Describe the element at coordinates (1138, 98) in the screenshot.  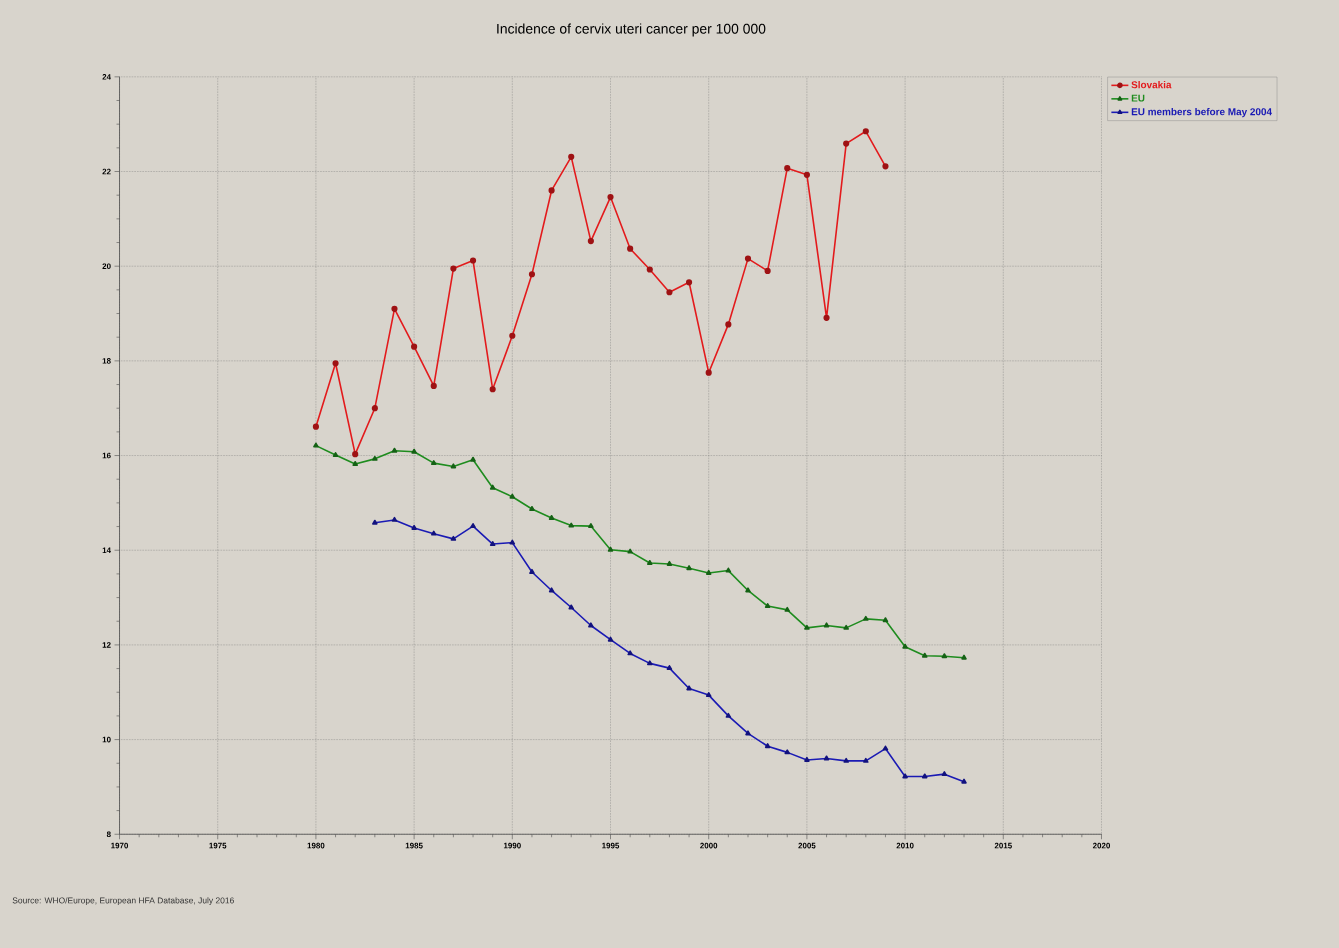
I see `legend-label: EU` at that location.